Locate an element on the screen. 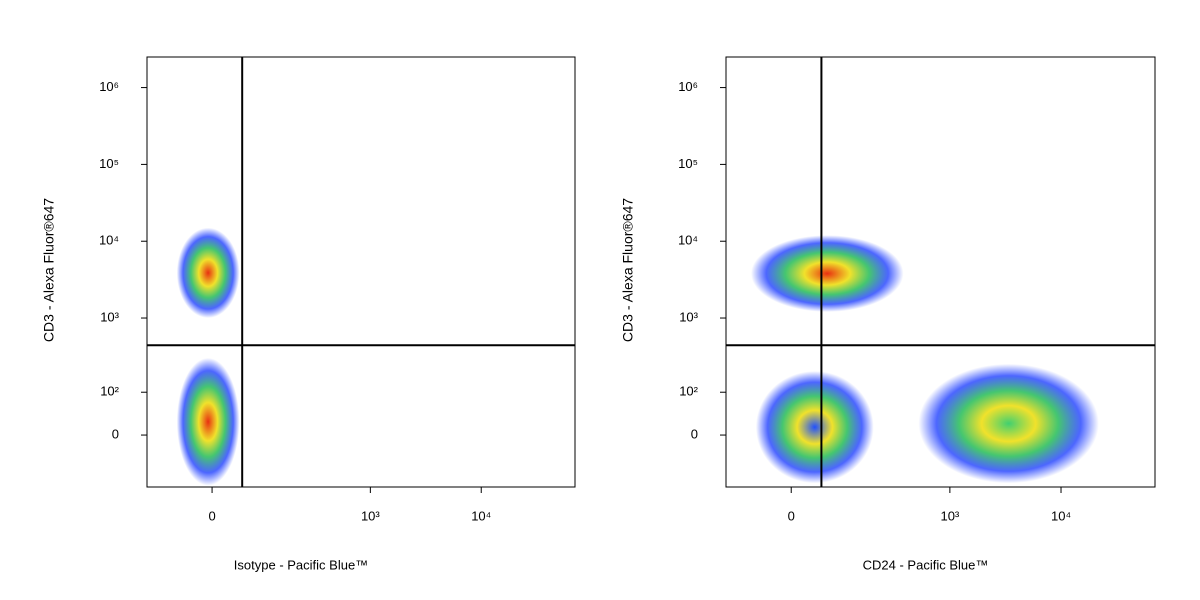  x-axis-title: CD24 - Pacific Blue™ is located at coordinates (926, 564).